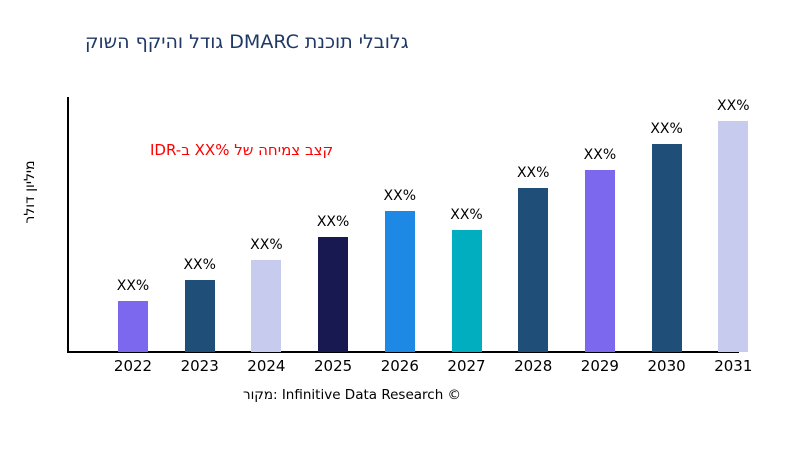 Image resolution: width=800 pixels, height=450 pixels. I want to click on x-tick-label-2030: 2030, so click(666, 366).